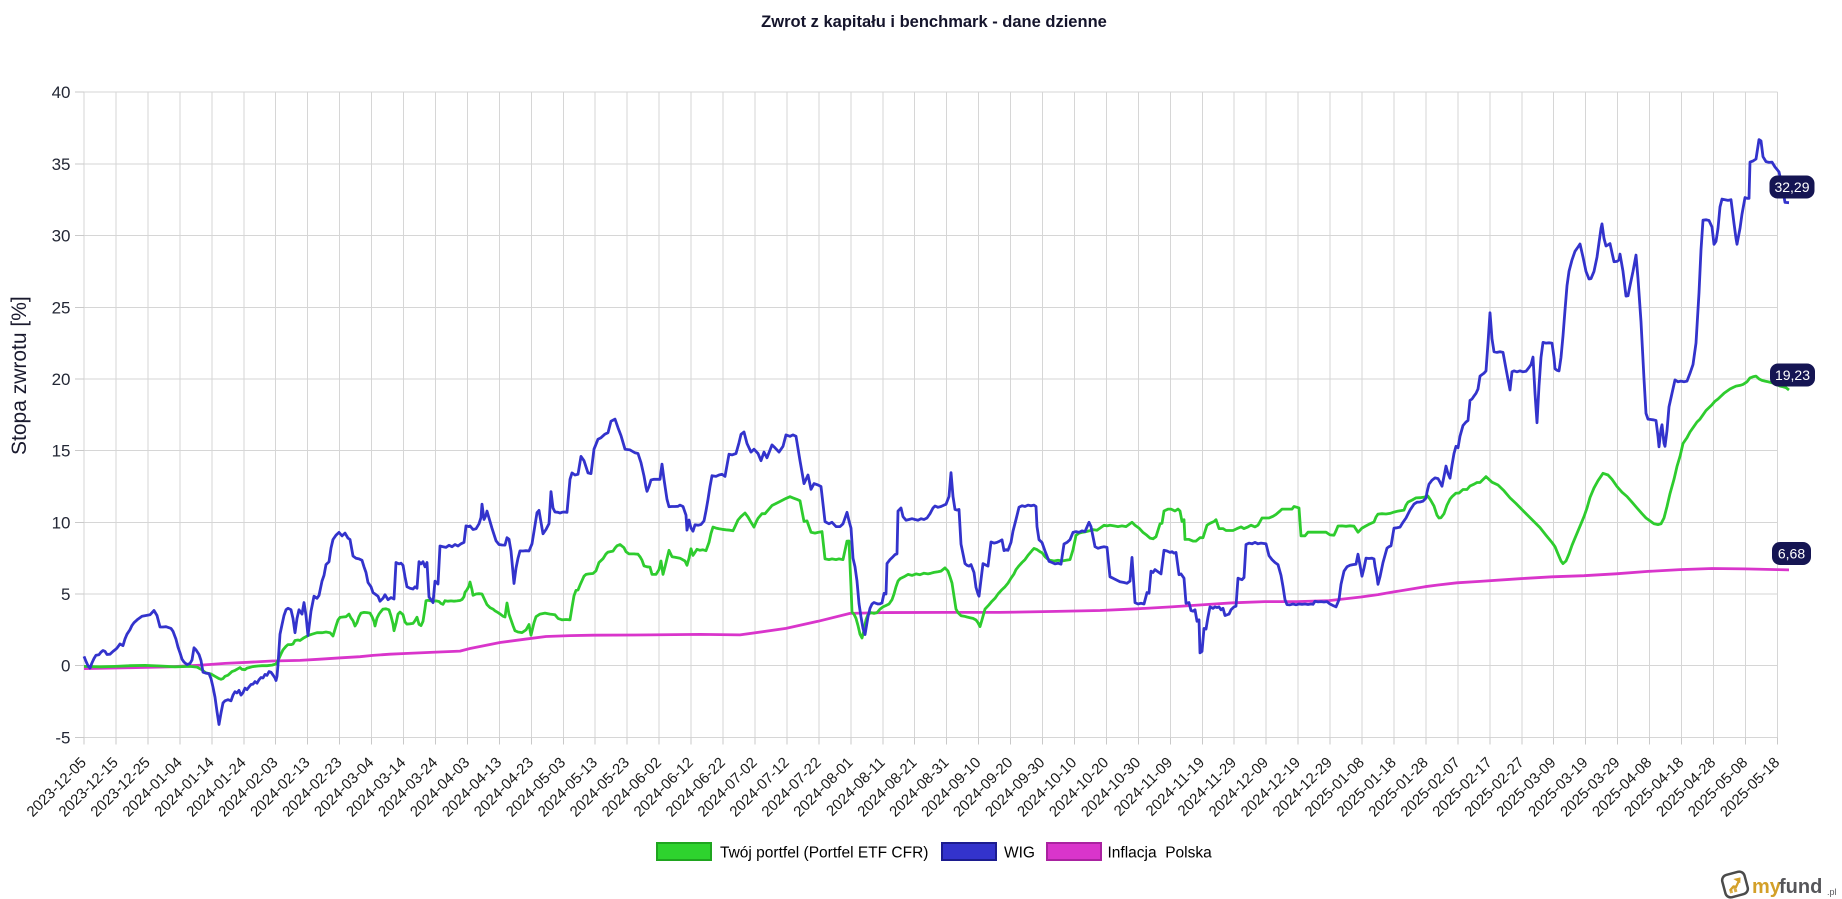 Image resolution: width=1842 pixels, height=899 pixels. Describe the element at coordinates (1800, 887) in the screenshot. I see `svg-text: fund` at that location.